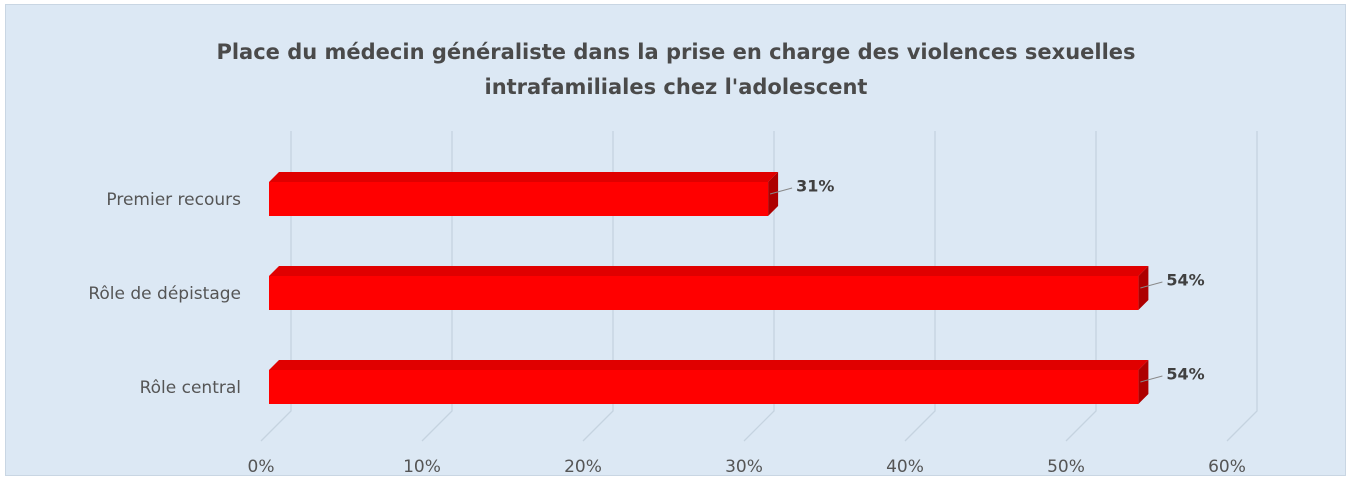 This screenshot has height=486, width=1351. Describe the element at coordinates (164, 294) in the screenshot. I see `y-tick-label: Rôle de dépistage` at that location.